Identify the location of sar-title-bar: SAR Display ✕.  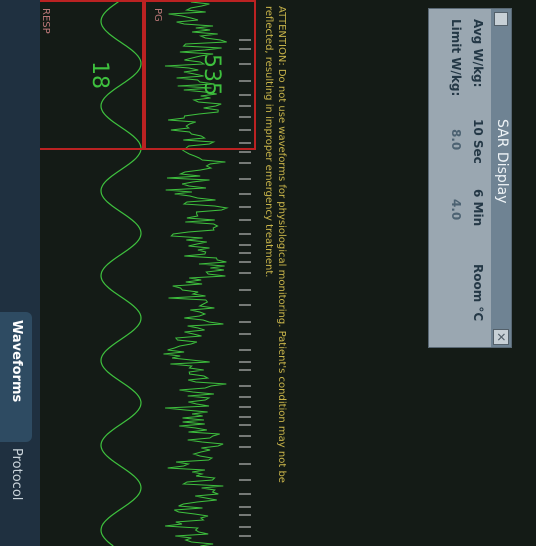
(501, 178).